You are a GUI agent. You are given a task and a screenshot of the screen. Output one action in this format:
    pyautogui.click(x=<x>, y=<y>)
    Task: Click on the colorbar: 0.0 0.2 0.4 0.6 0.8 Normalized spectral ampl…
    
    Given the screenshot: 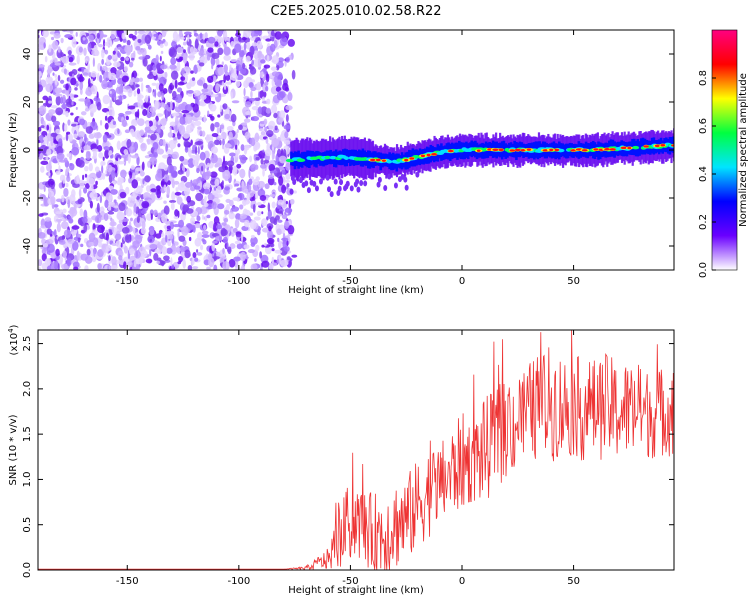 What is the action you would take?
    pyautogui.click(x=723, y=153)
    